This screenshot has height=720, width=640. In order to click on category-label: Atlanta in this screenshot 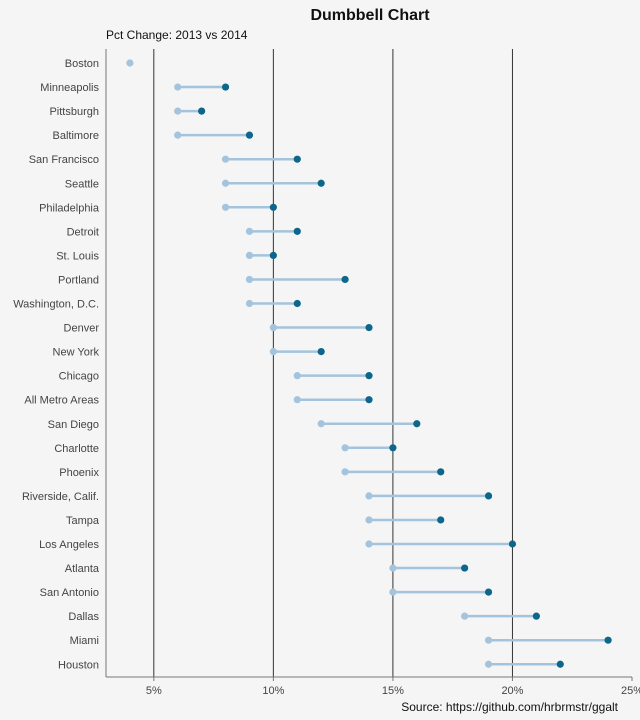, I will do `click(82, 569)`.